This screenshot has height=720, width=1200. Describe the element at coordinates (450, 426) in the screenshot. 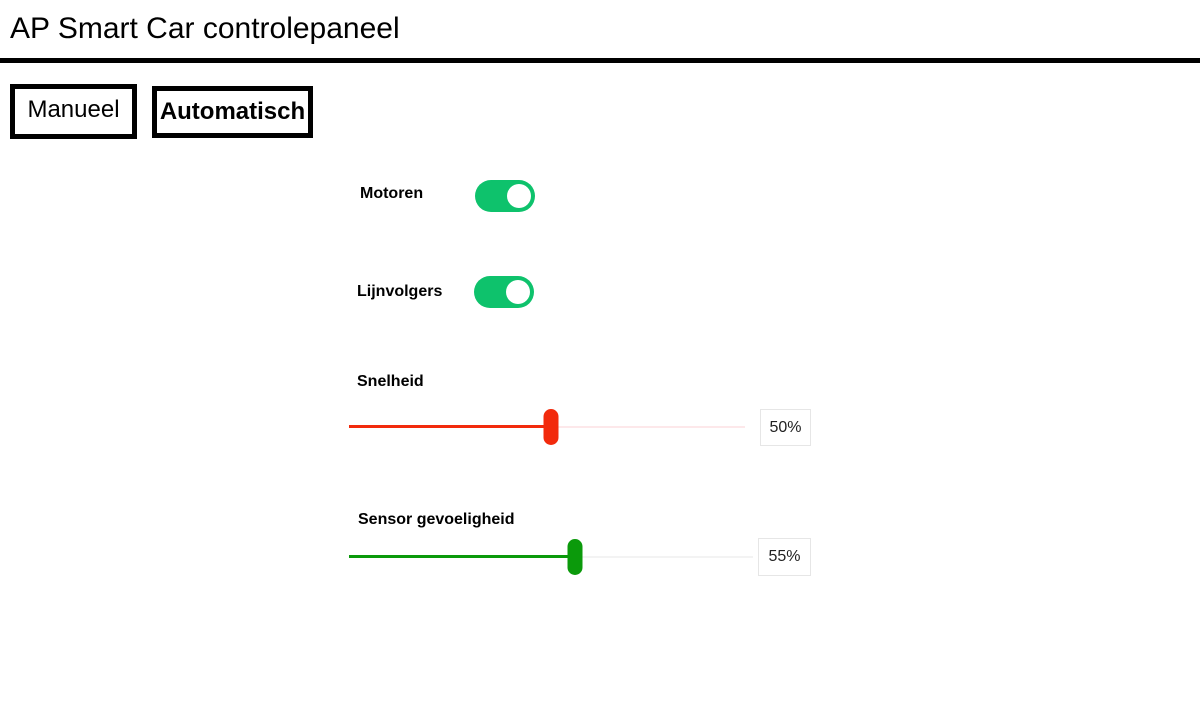

I see `speed-slider-fill` at that location.